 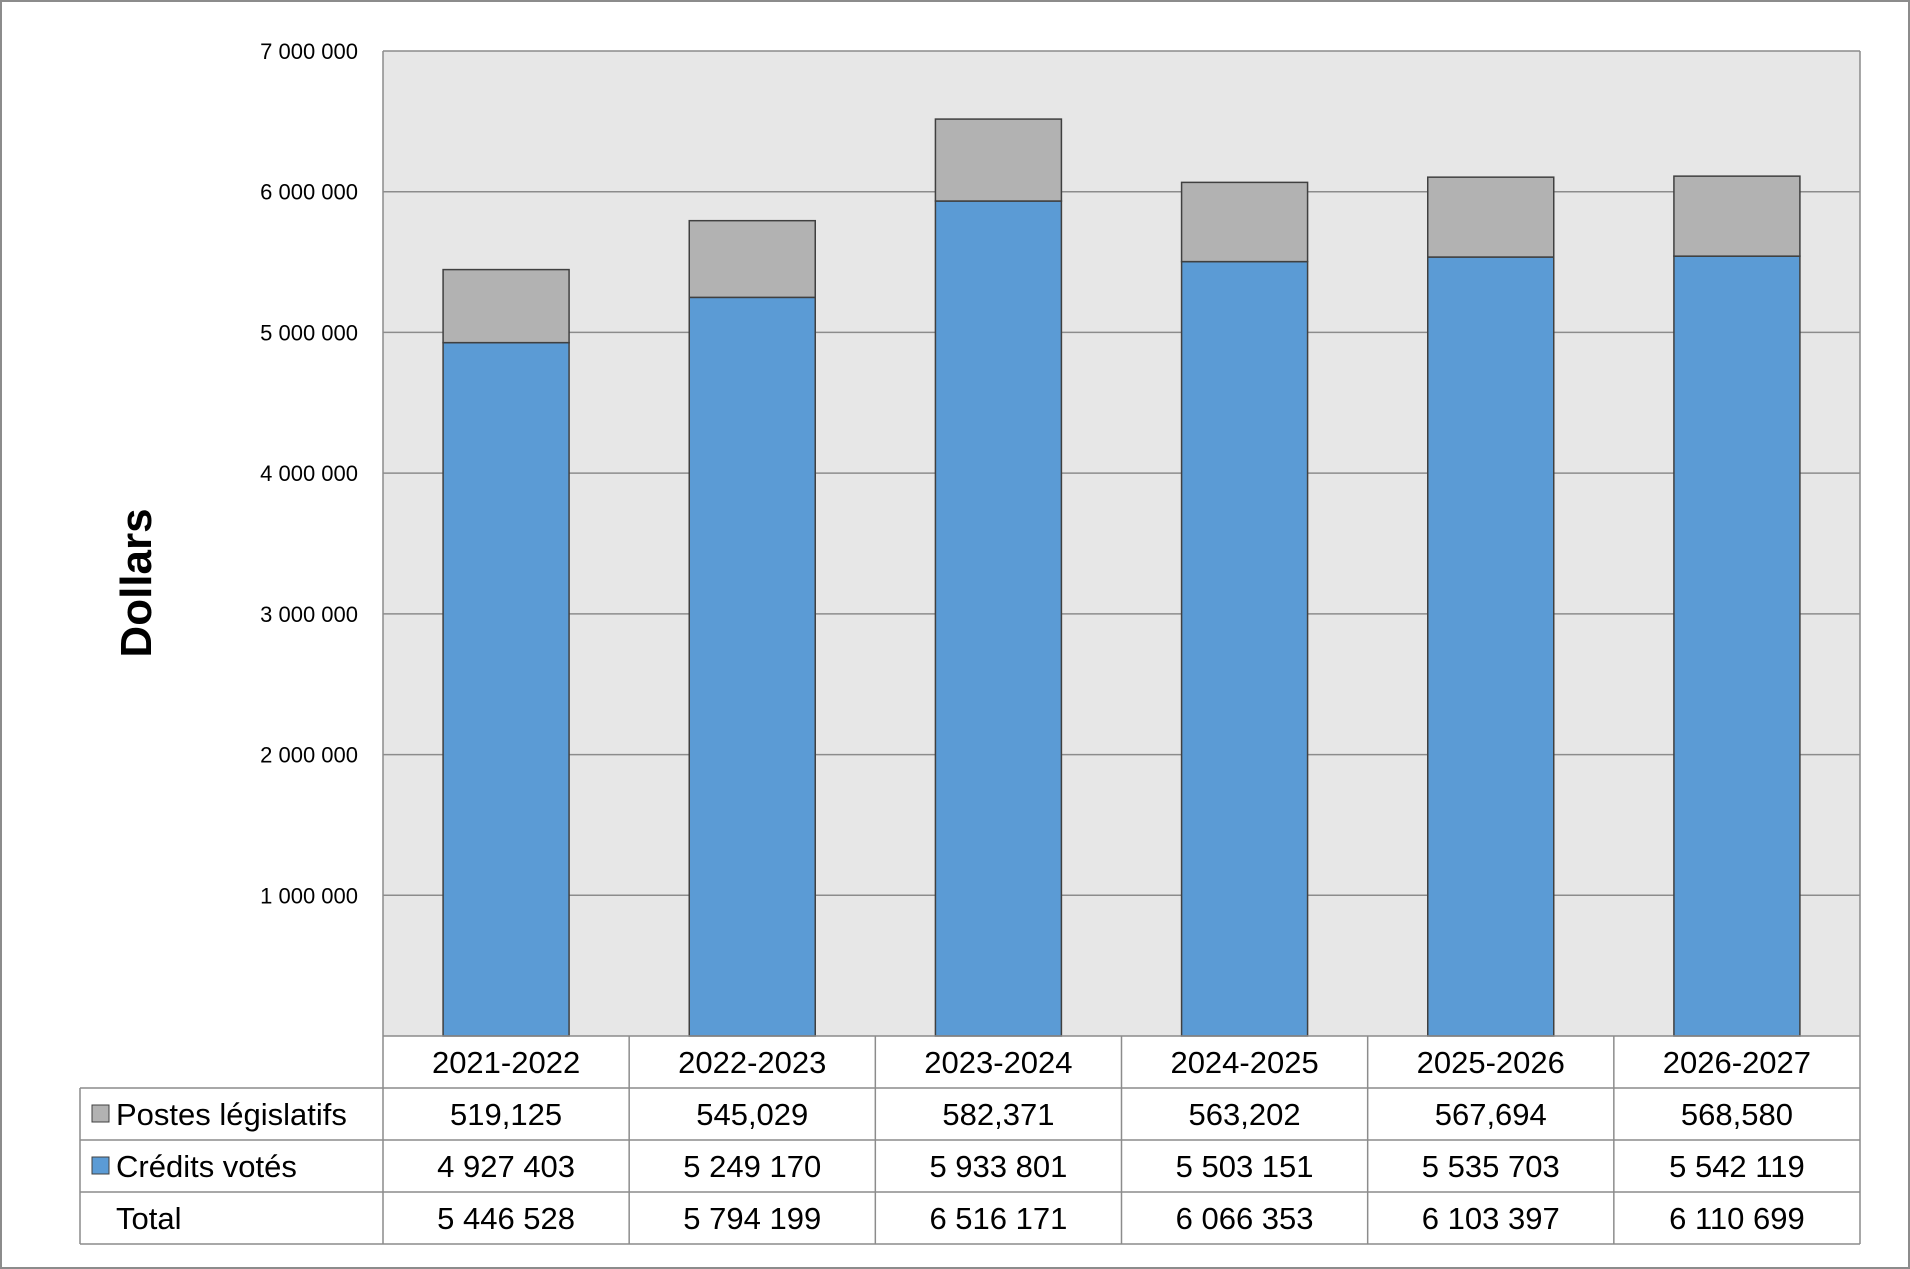 I want to click on y-tick-label: 7 000 000, so click(x=309, y=51).